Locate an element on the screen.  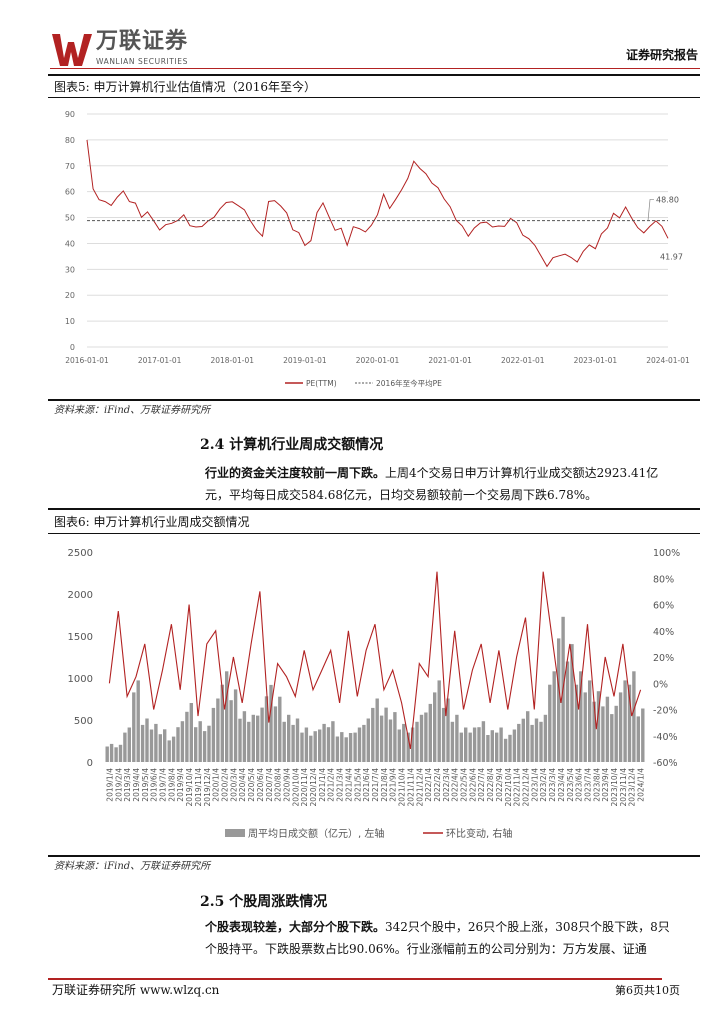
figure5-source: 资料来源：iFind、万联证券研究所 is located at coordinates (132, 410).